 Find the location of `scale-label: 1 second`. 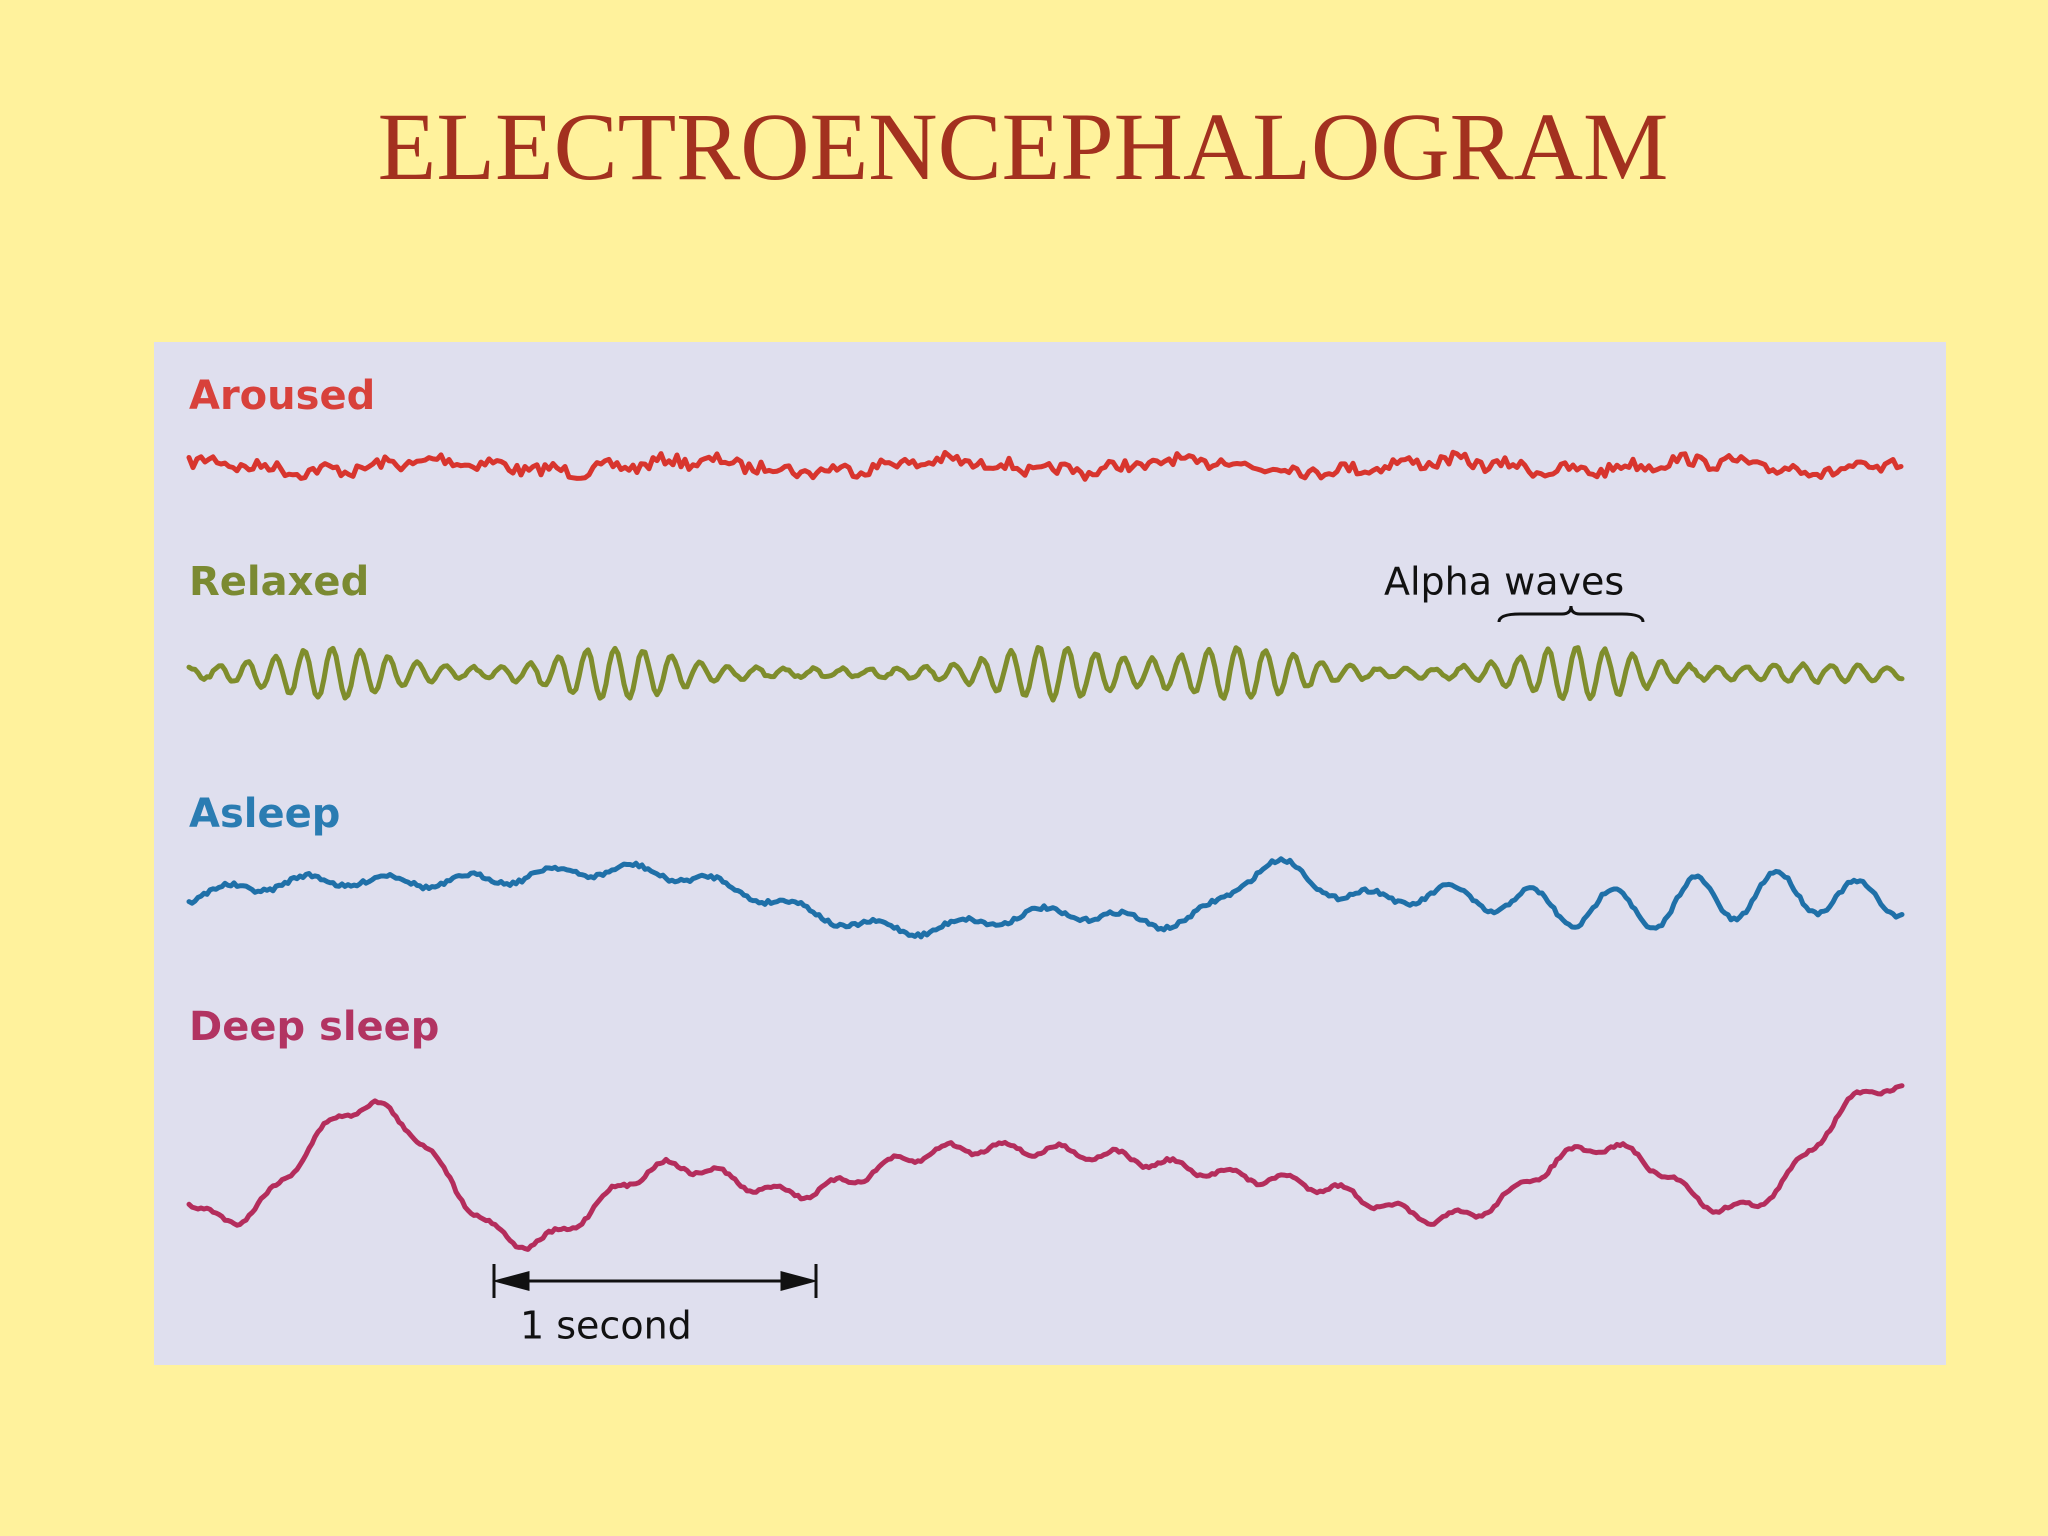

scale-label: 1 second is located at coordinates (606, 1326).